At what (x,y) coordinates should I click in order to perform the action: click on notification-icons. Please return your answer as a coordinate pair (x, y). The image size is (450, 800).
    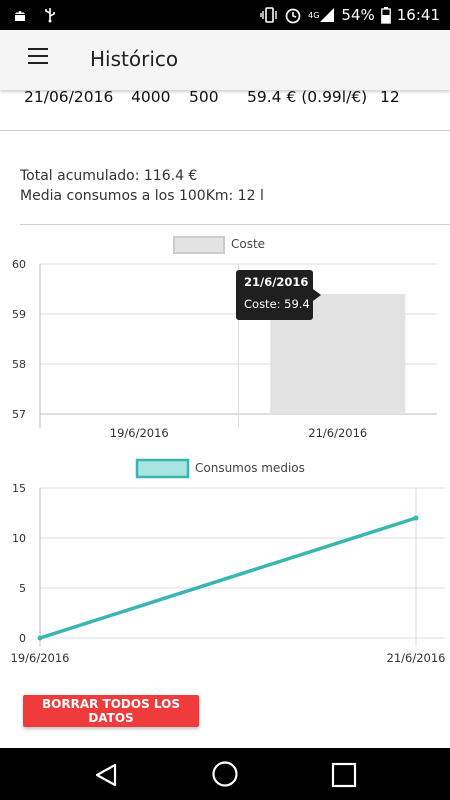
    Looking at the image, I should click on (35, 15).